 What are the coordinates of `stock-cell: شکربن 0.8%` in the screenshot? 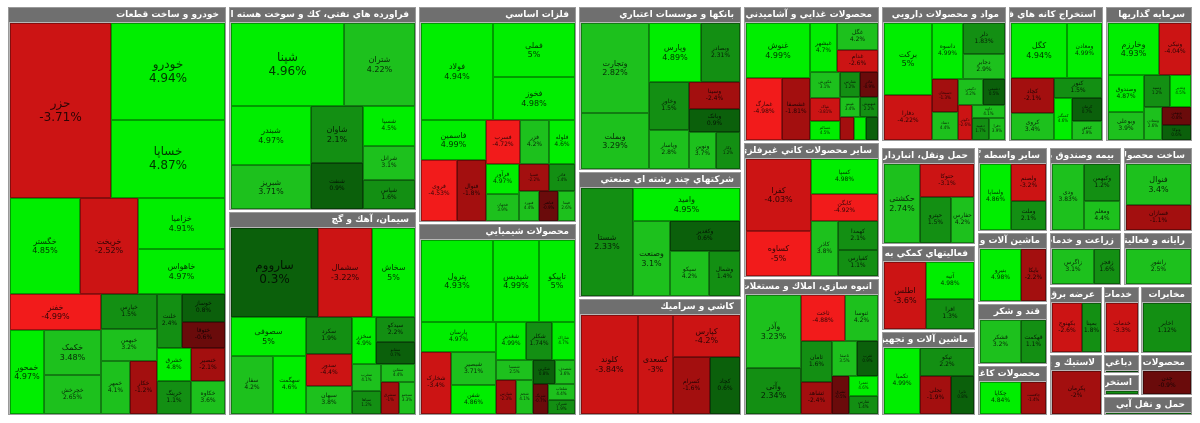 It's located at (544, 372).